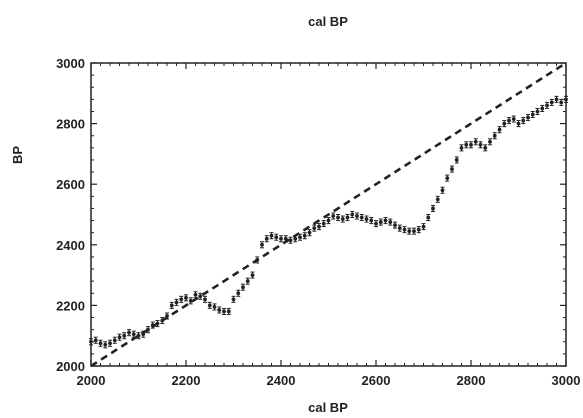  Describe the element at coordinates (70, 124) in the screenshot. I see `y-tick-label: 2800` at that location.